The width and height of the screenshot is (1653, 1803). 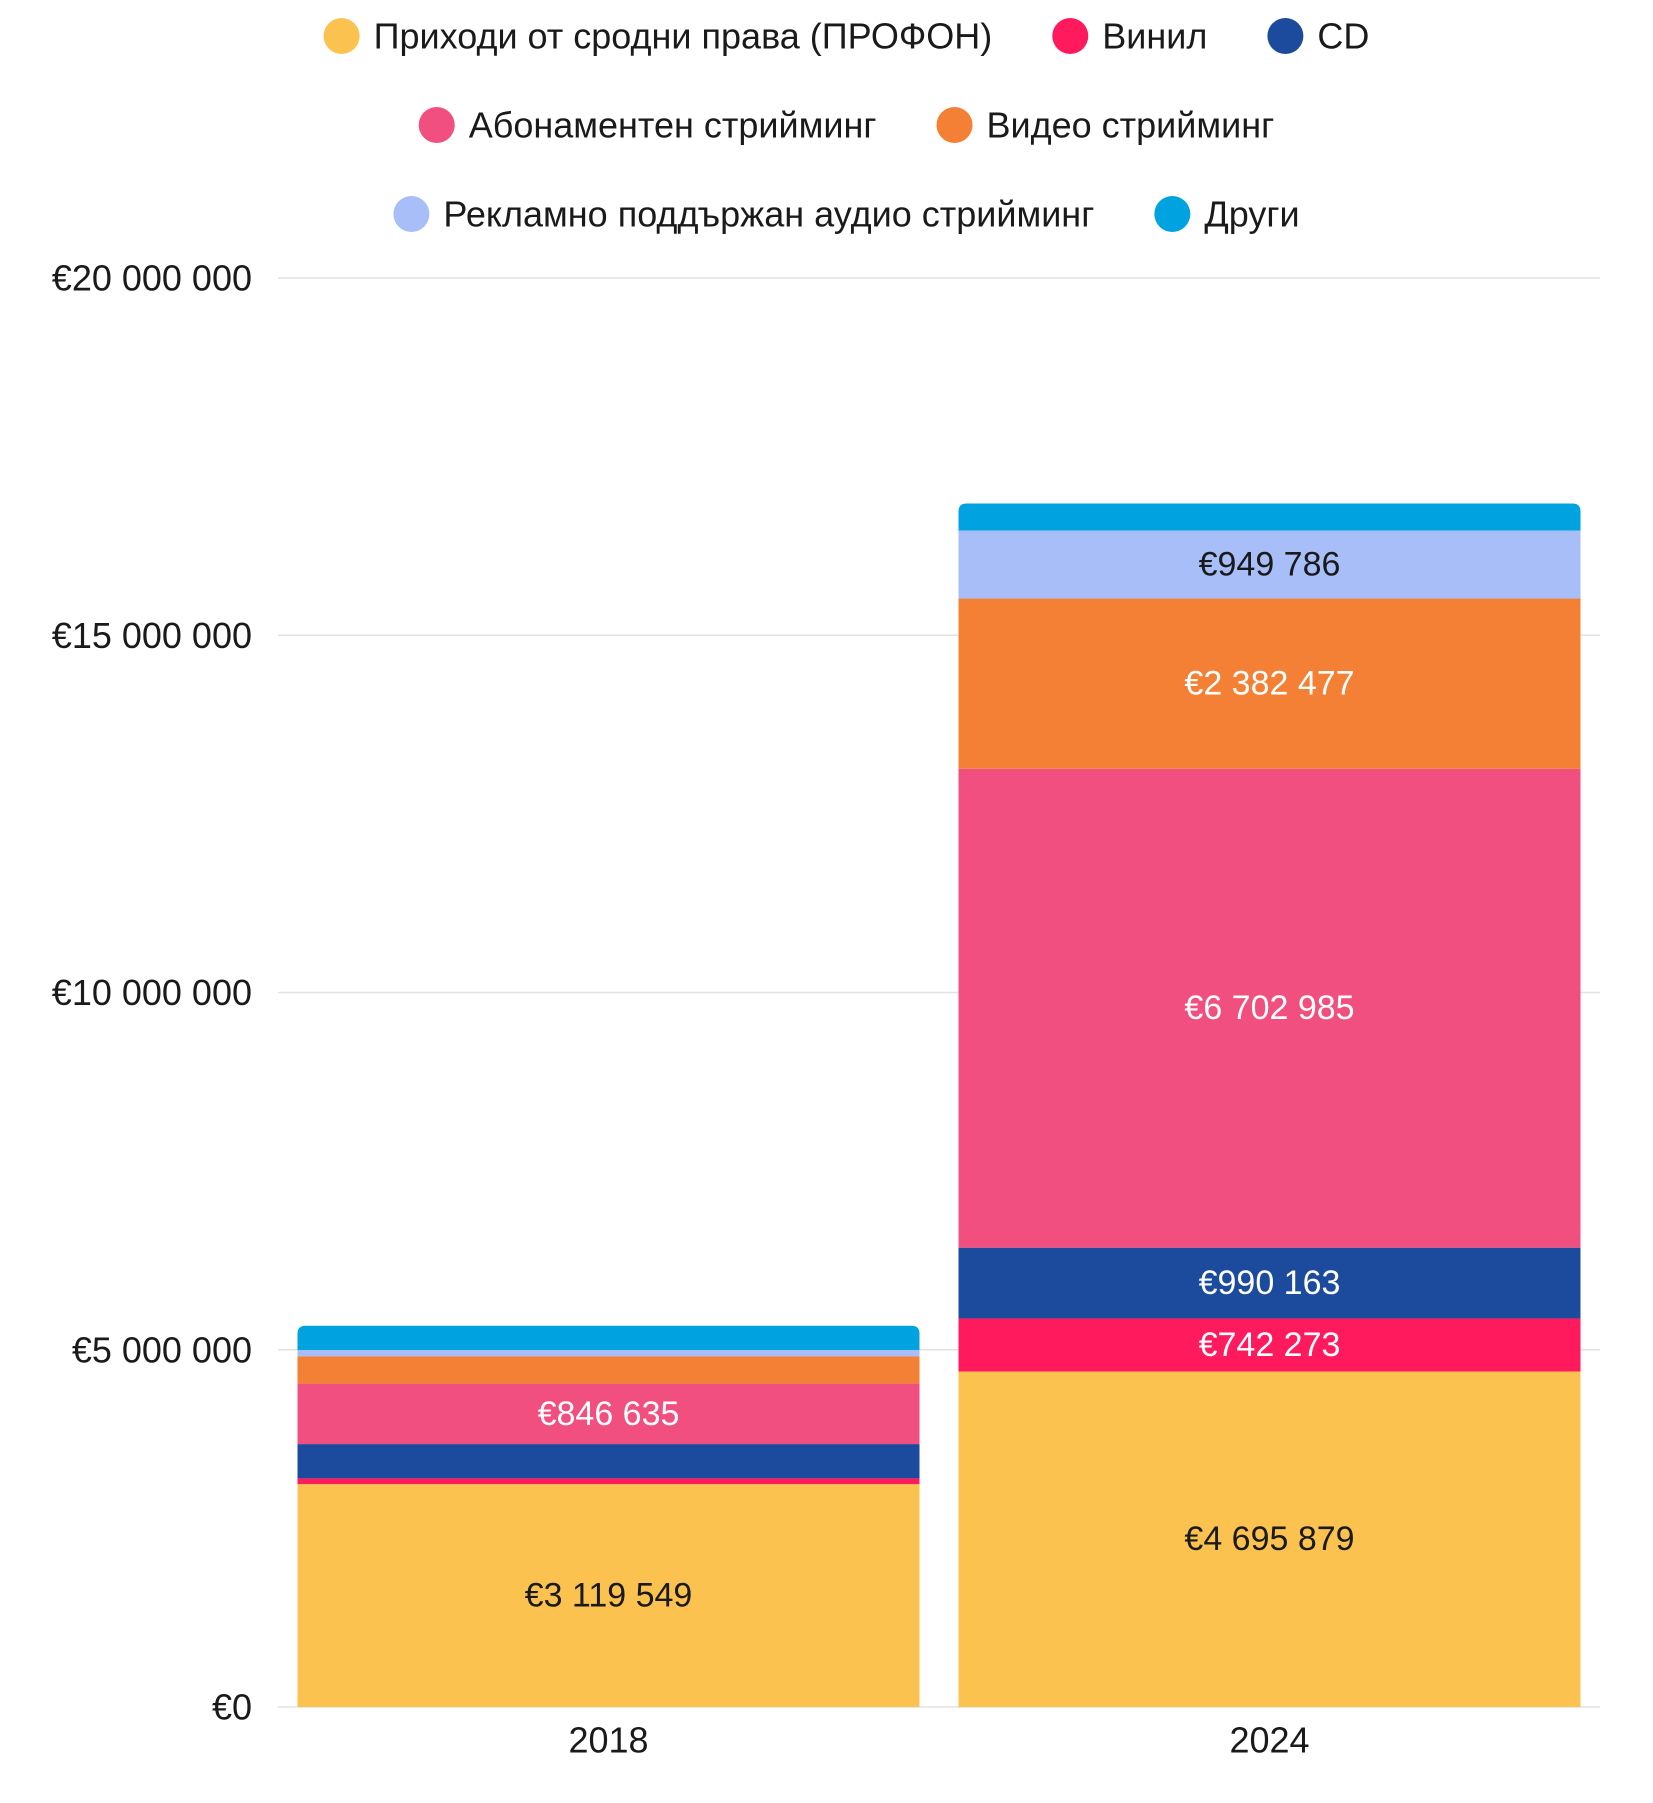 I want to click on legend-item: Видео стрийминг, so click(x=1105, y=125).